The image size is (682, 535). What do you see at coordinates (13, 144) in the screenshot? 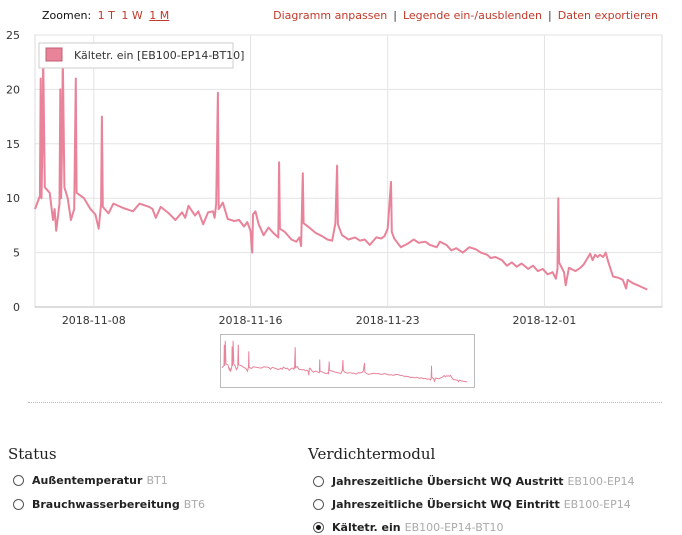
I see `y-tick-label: 15` at bounding box center [13, 144].